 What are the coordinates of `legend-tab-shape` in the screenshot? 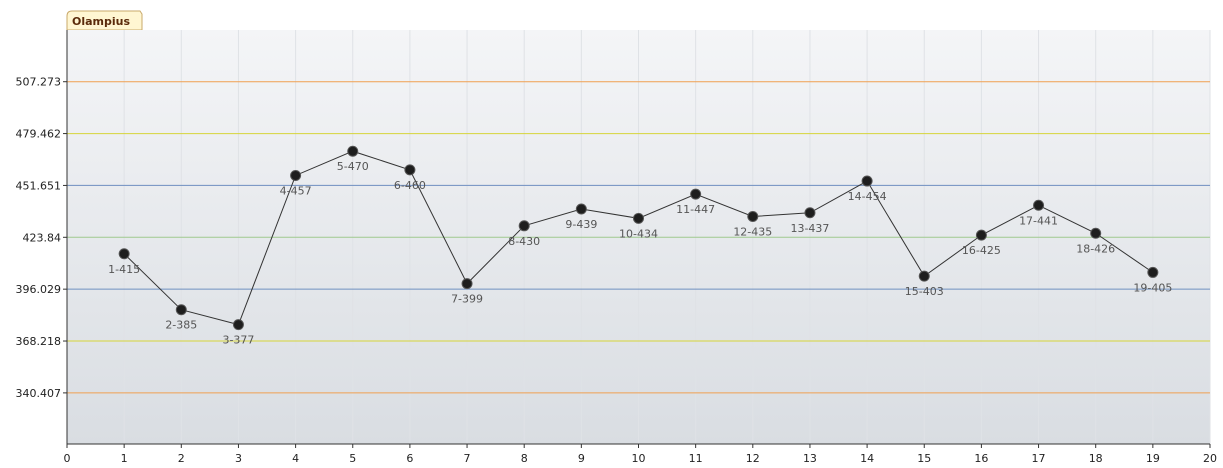 It's located at (104, 20).